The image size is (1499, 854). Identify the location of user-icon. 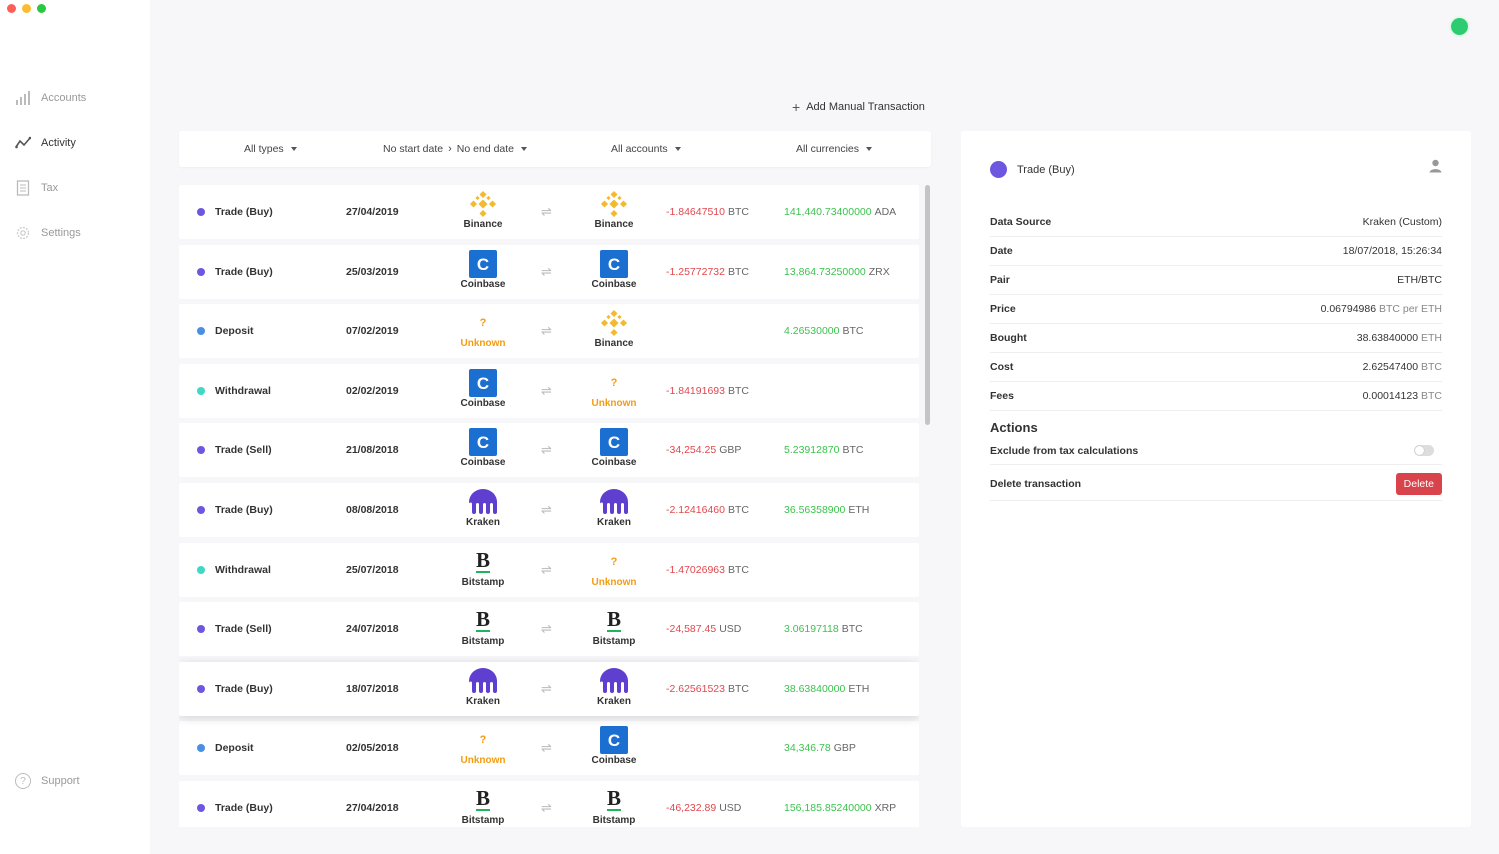
(1435, 168).